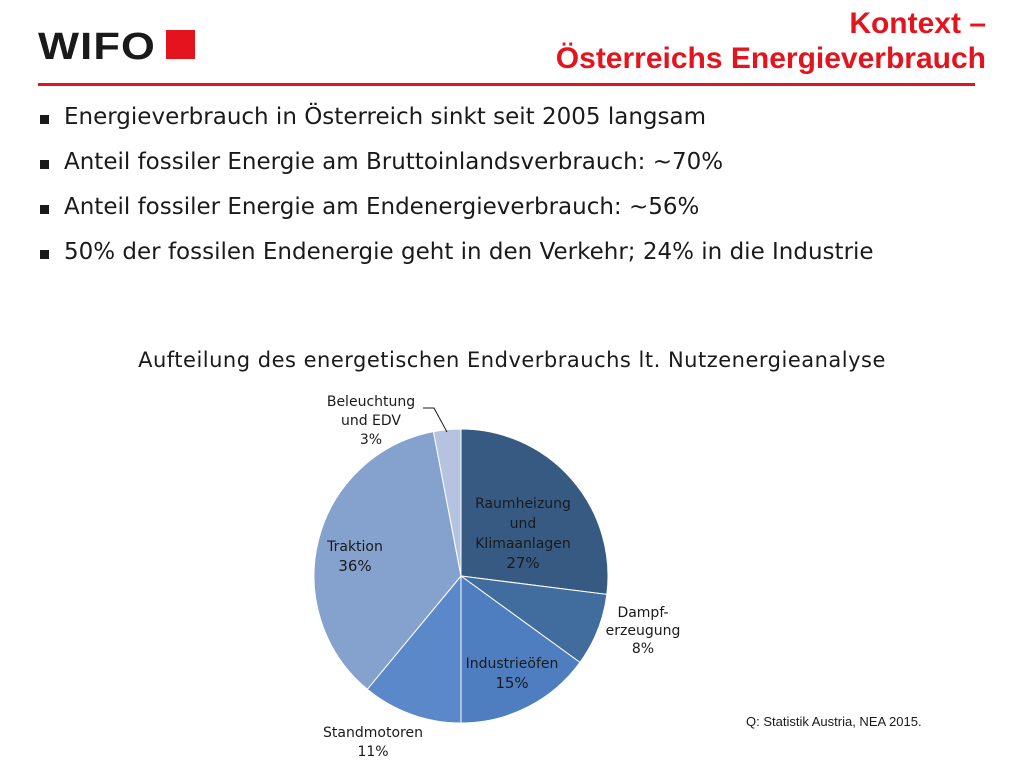 This screenshot has height=768, width=1024. What do you see at coordinates (511, 683) in the screenshot?
I see `pie-value-label-3: 15%` at bounding box center [511, 683].